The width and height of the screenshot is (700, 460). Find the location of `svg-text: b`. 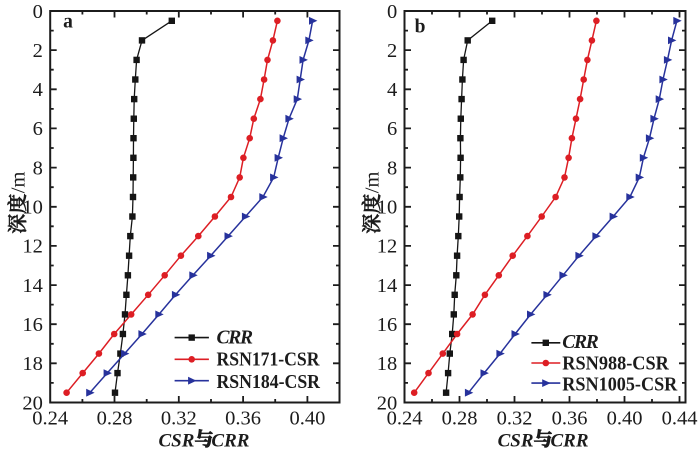

svg-text: b is located at coordinates (420, 27).